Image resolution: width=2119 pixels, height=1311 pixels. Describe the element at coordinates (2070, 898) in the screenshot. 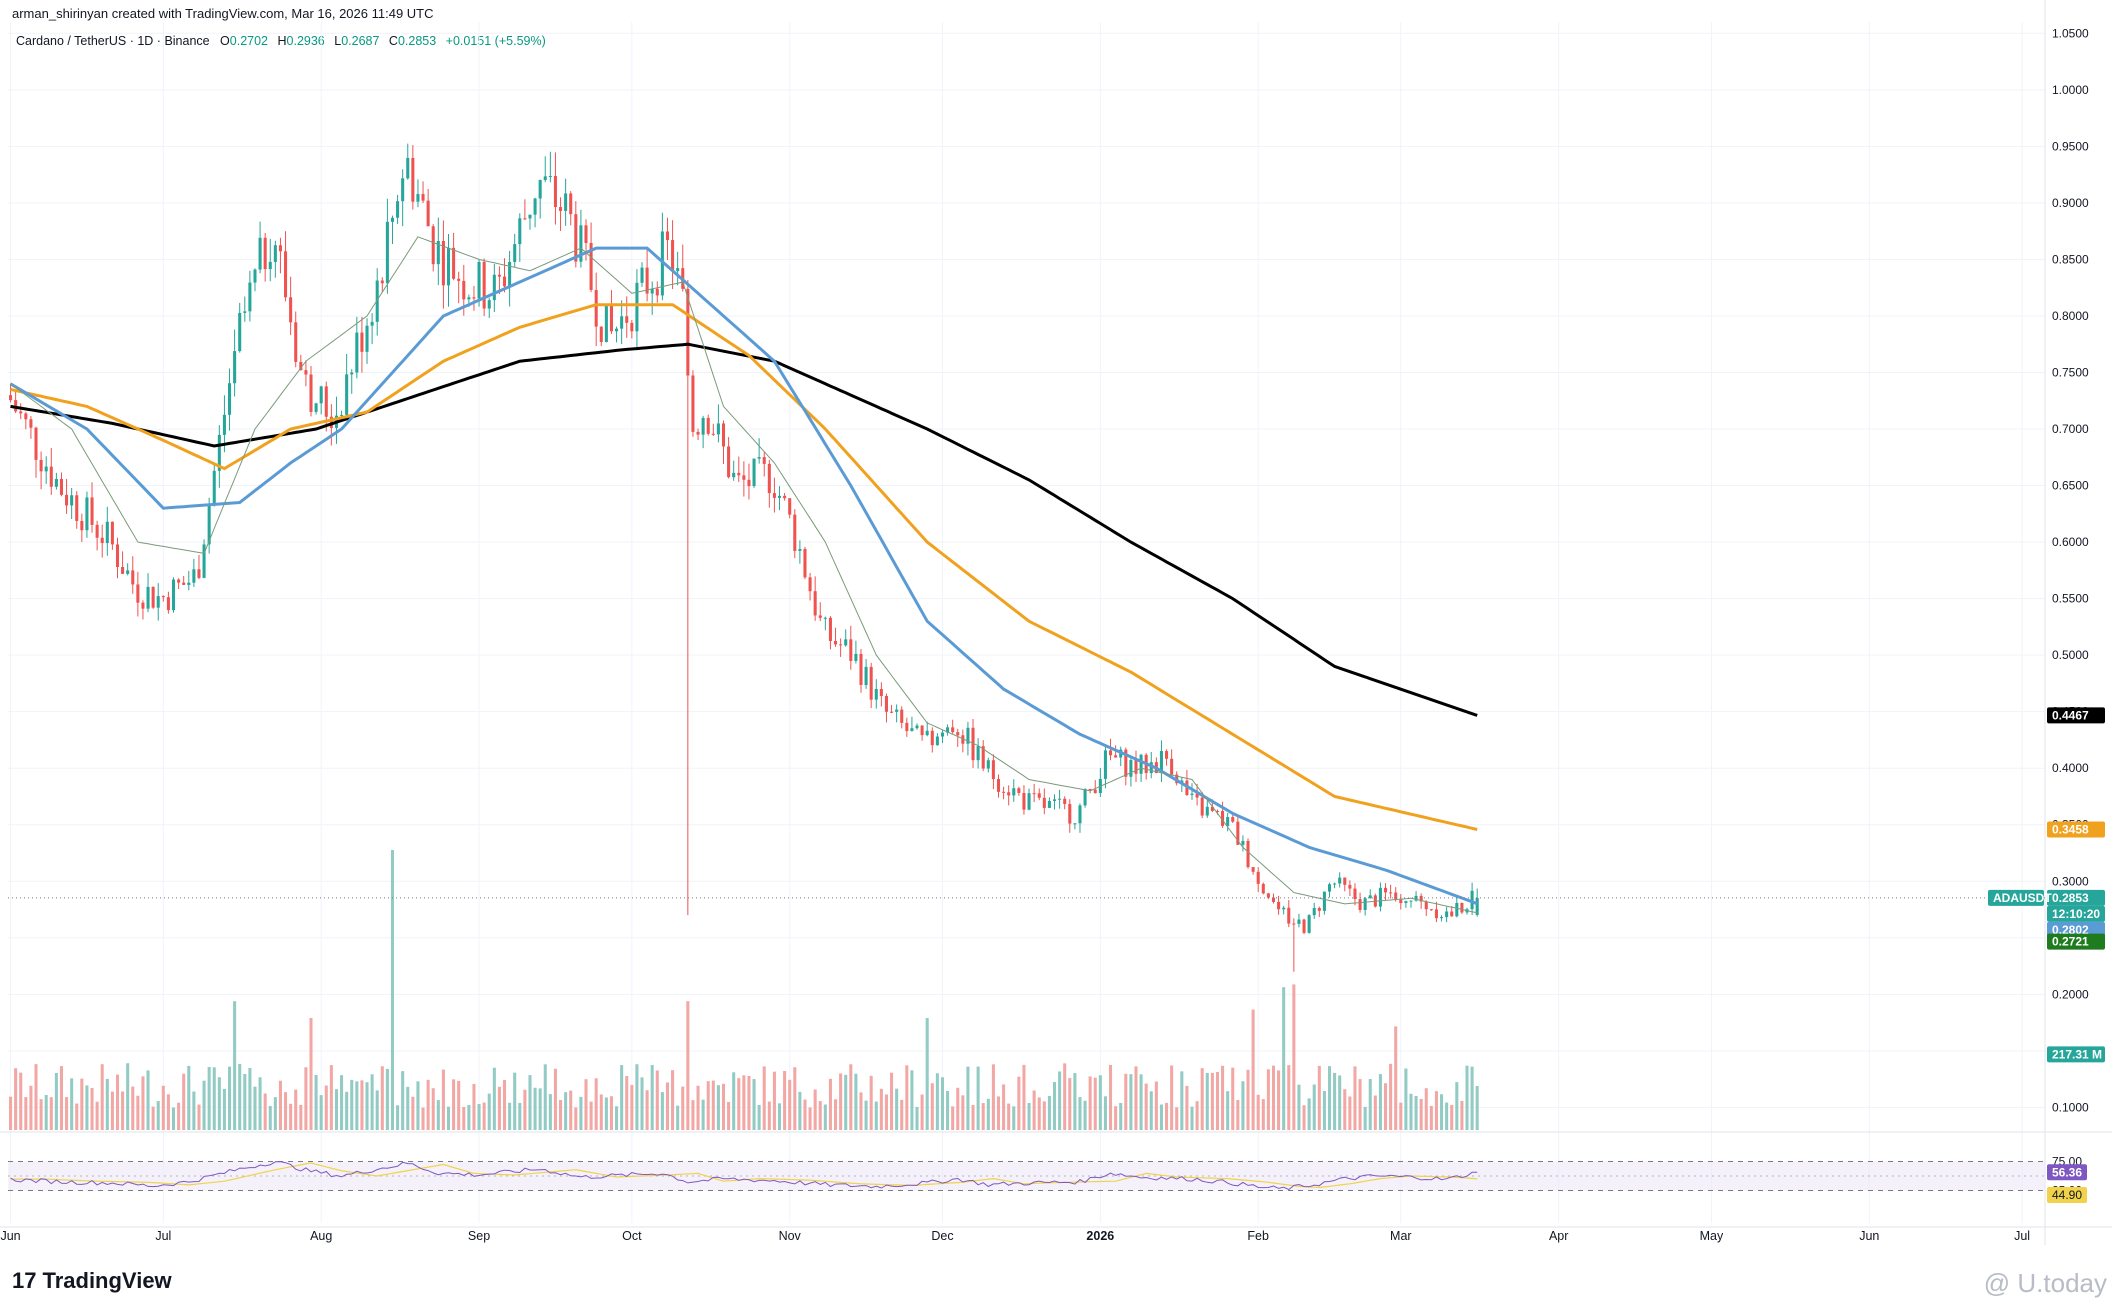

I see `price-tag-02853: 0.2853` at that location.